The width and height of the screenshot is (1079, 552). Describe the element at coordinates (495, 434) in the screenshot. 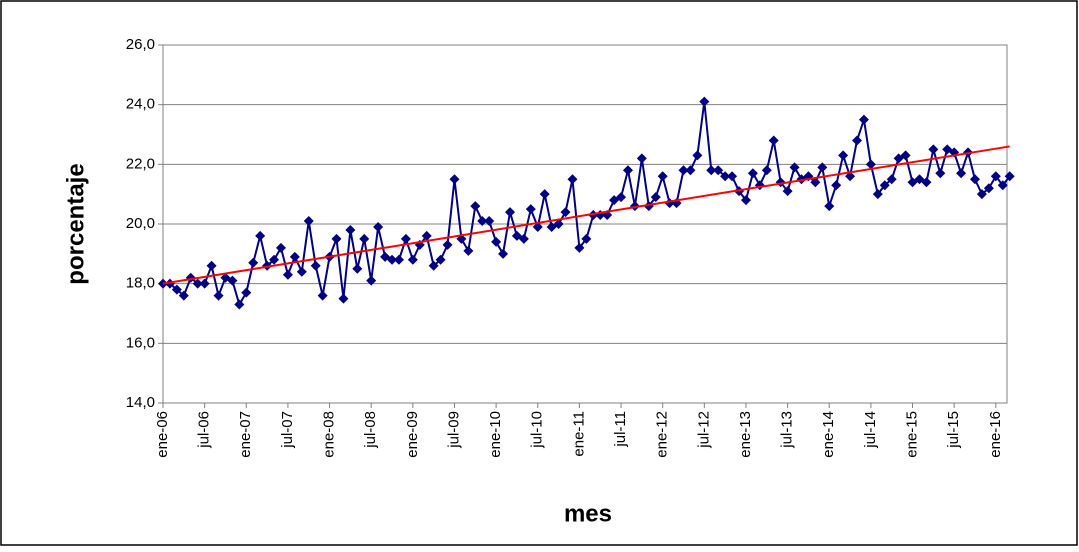

I see `x-tick-label: ene-10` at that location.